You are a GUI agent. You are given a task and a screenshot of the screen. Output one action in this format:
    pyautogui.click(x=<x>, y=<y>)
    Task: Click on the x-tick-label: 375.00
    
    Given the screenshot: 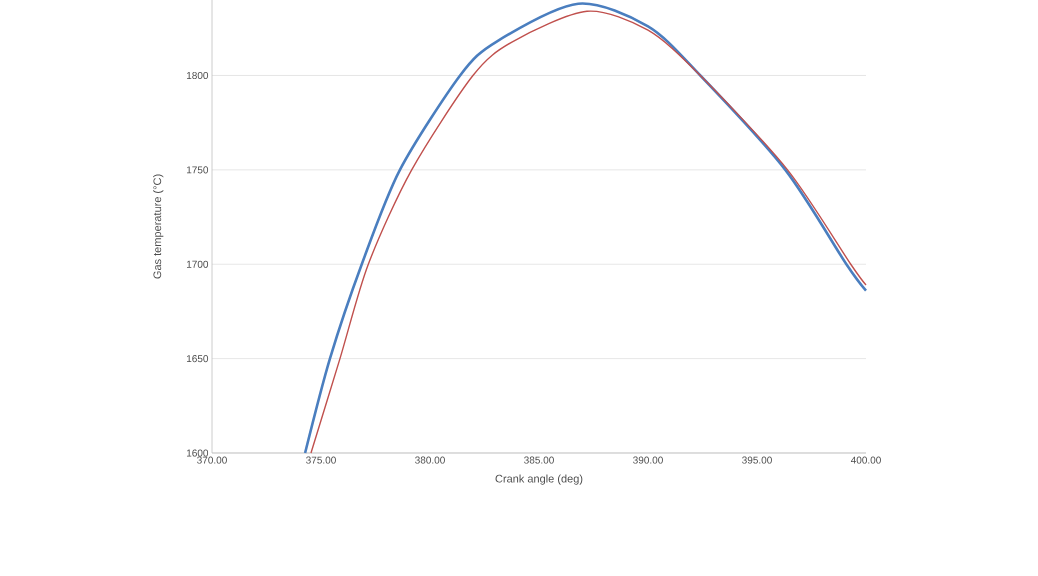 What is the action you would take?
    pyautogui.click(x=321, y=460)
    